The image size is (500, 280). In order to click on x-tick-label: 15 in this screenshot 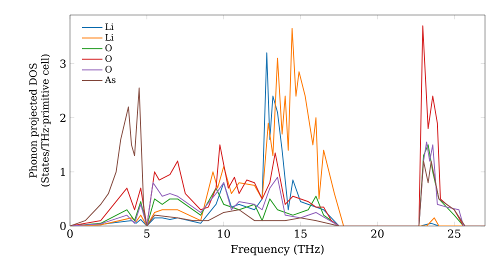, I will do `click(300, 234)`.